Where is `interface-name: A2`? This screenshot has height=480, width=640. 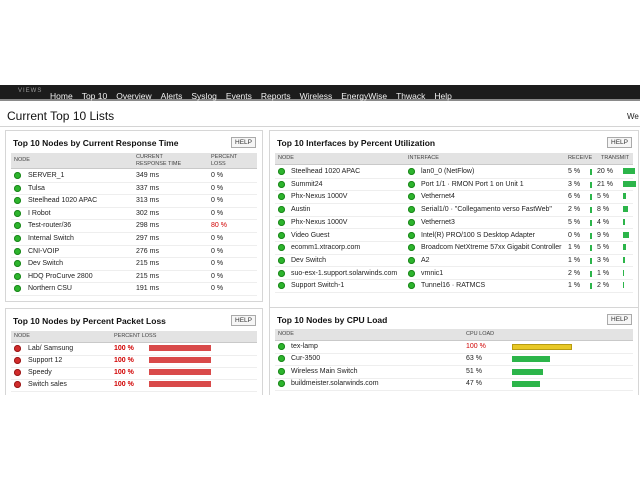 interface-name: A2 is located at coordinates (425, 260).